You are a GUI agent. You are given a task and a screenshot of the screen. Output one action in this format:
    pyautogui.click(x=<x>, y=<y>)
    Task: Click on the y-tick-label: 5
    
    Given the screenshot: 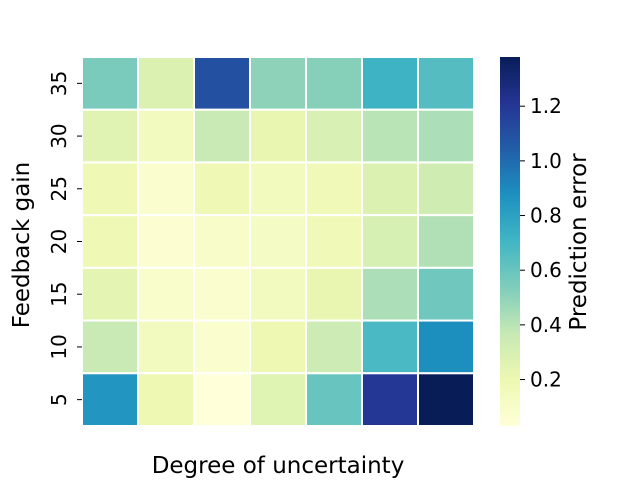 What is the action you would take?
    pyautogui.click(x=59, y=399)
    